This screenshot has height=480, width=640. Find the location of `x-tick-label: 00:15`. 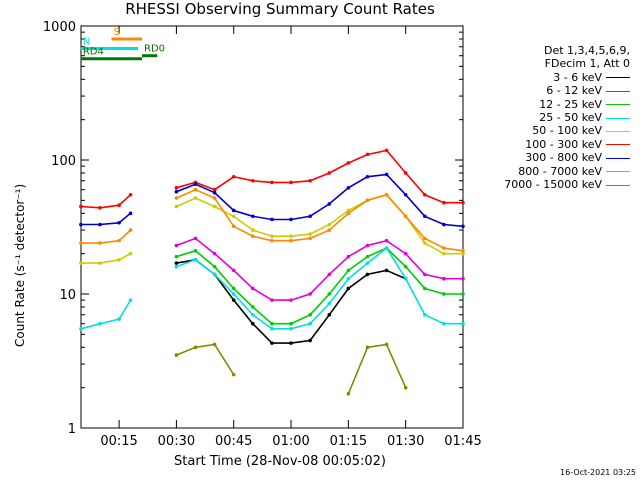

x-tick-label: 00:15 is located at coordinates (118, 441).